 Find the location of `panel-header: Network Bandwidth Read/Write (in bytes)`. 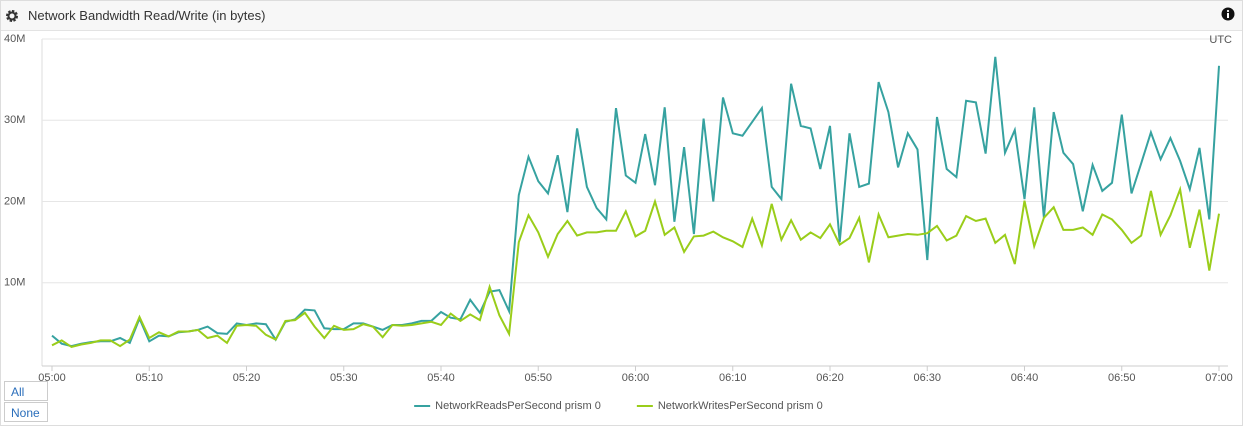

panel-header: Network Bandwidth Read/Write (in bytes) is located at coordinates (621, 16).